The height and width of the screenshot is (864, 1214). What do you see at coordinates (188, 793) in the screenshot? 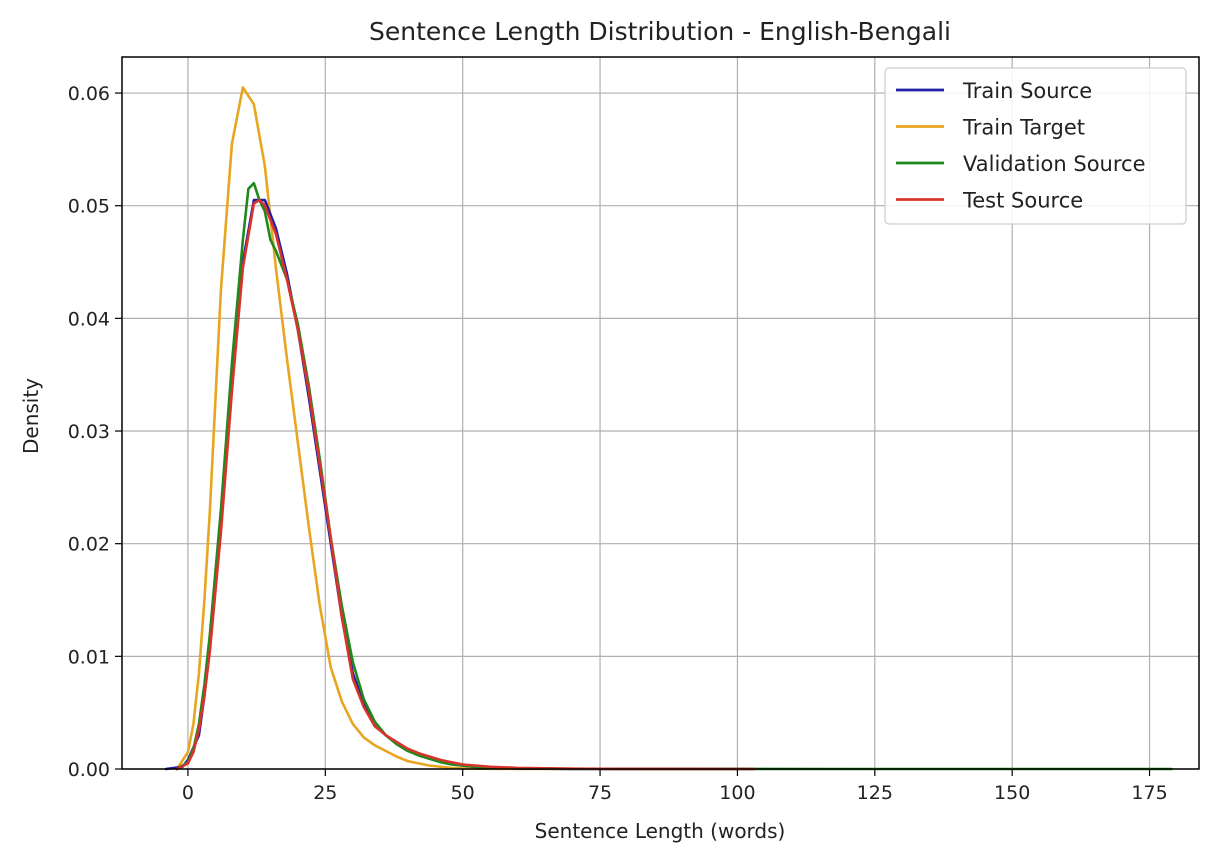
I see `x-tick-label: 0` at bounding box center [188, 793].